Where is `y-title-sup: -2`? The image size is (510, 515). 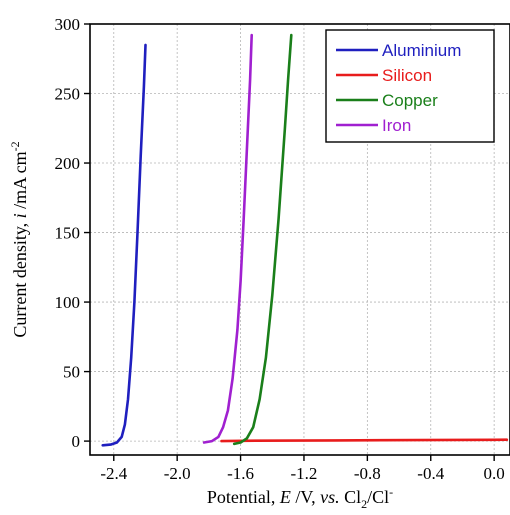 y-title-sup: -2 is located at coordinates (15, 146).